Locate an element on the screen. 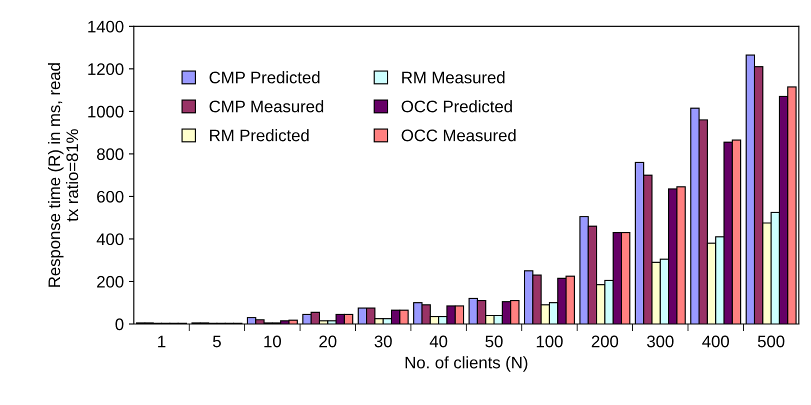  x-axis-title: No. of clients (N) is located at coordinates (467, 364).